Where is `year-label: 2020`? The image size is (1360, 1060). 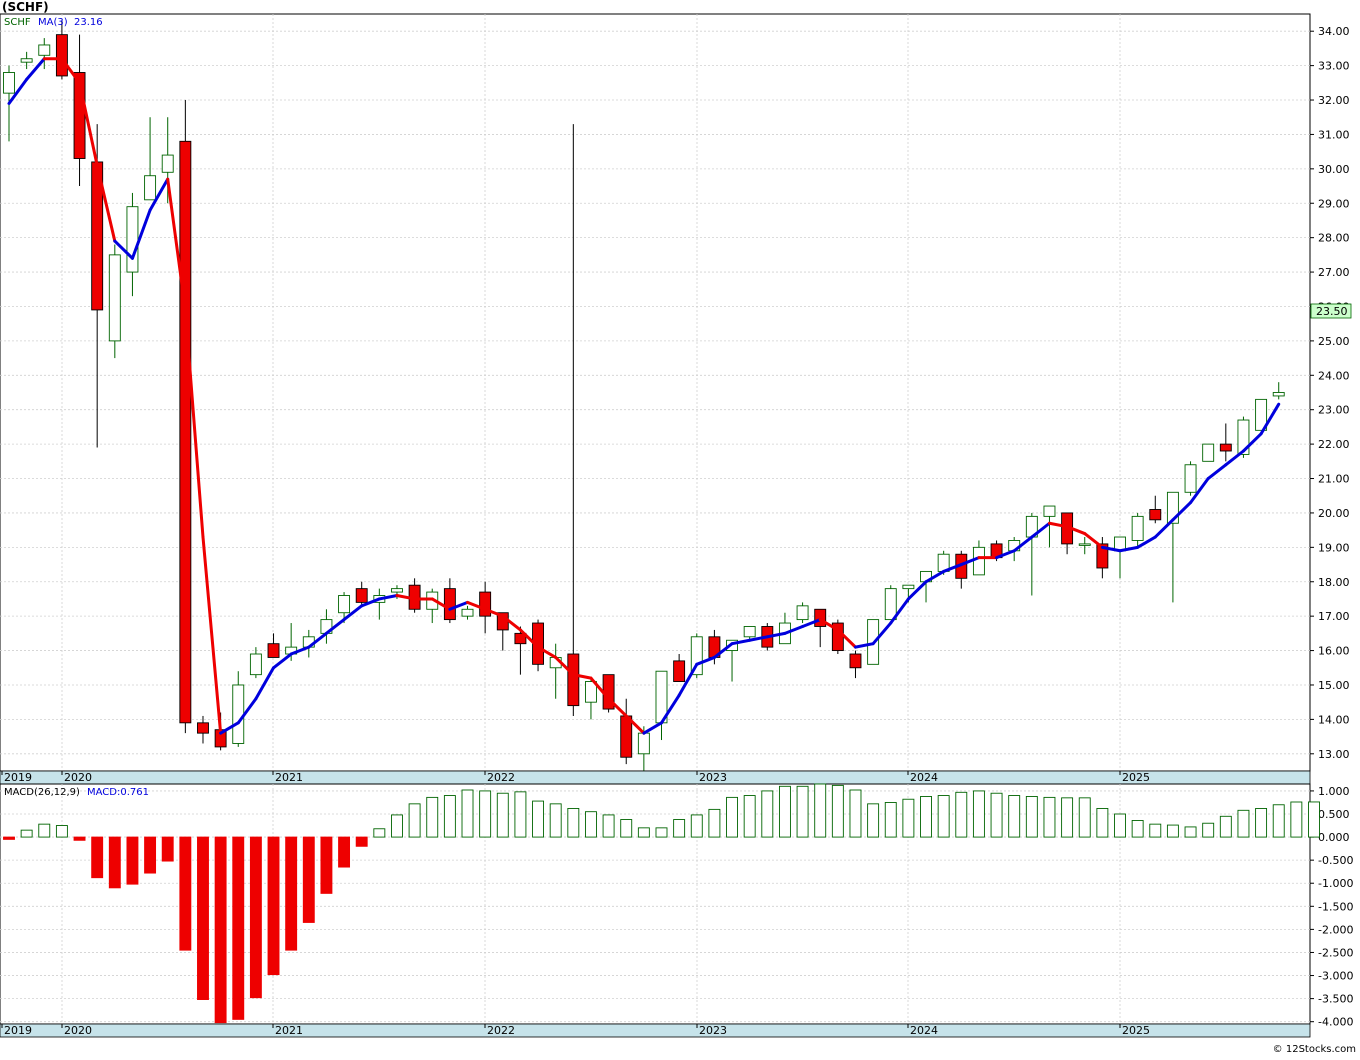
year-label: 2020 is located at coordinates (78, 1030).